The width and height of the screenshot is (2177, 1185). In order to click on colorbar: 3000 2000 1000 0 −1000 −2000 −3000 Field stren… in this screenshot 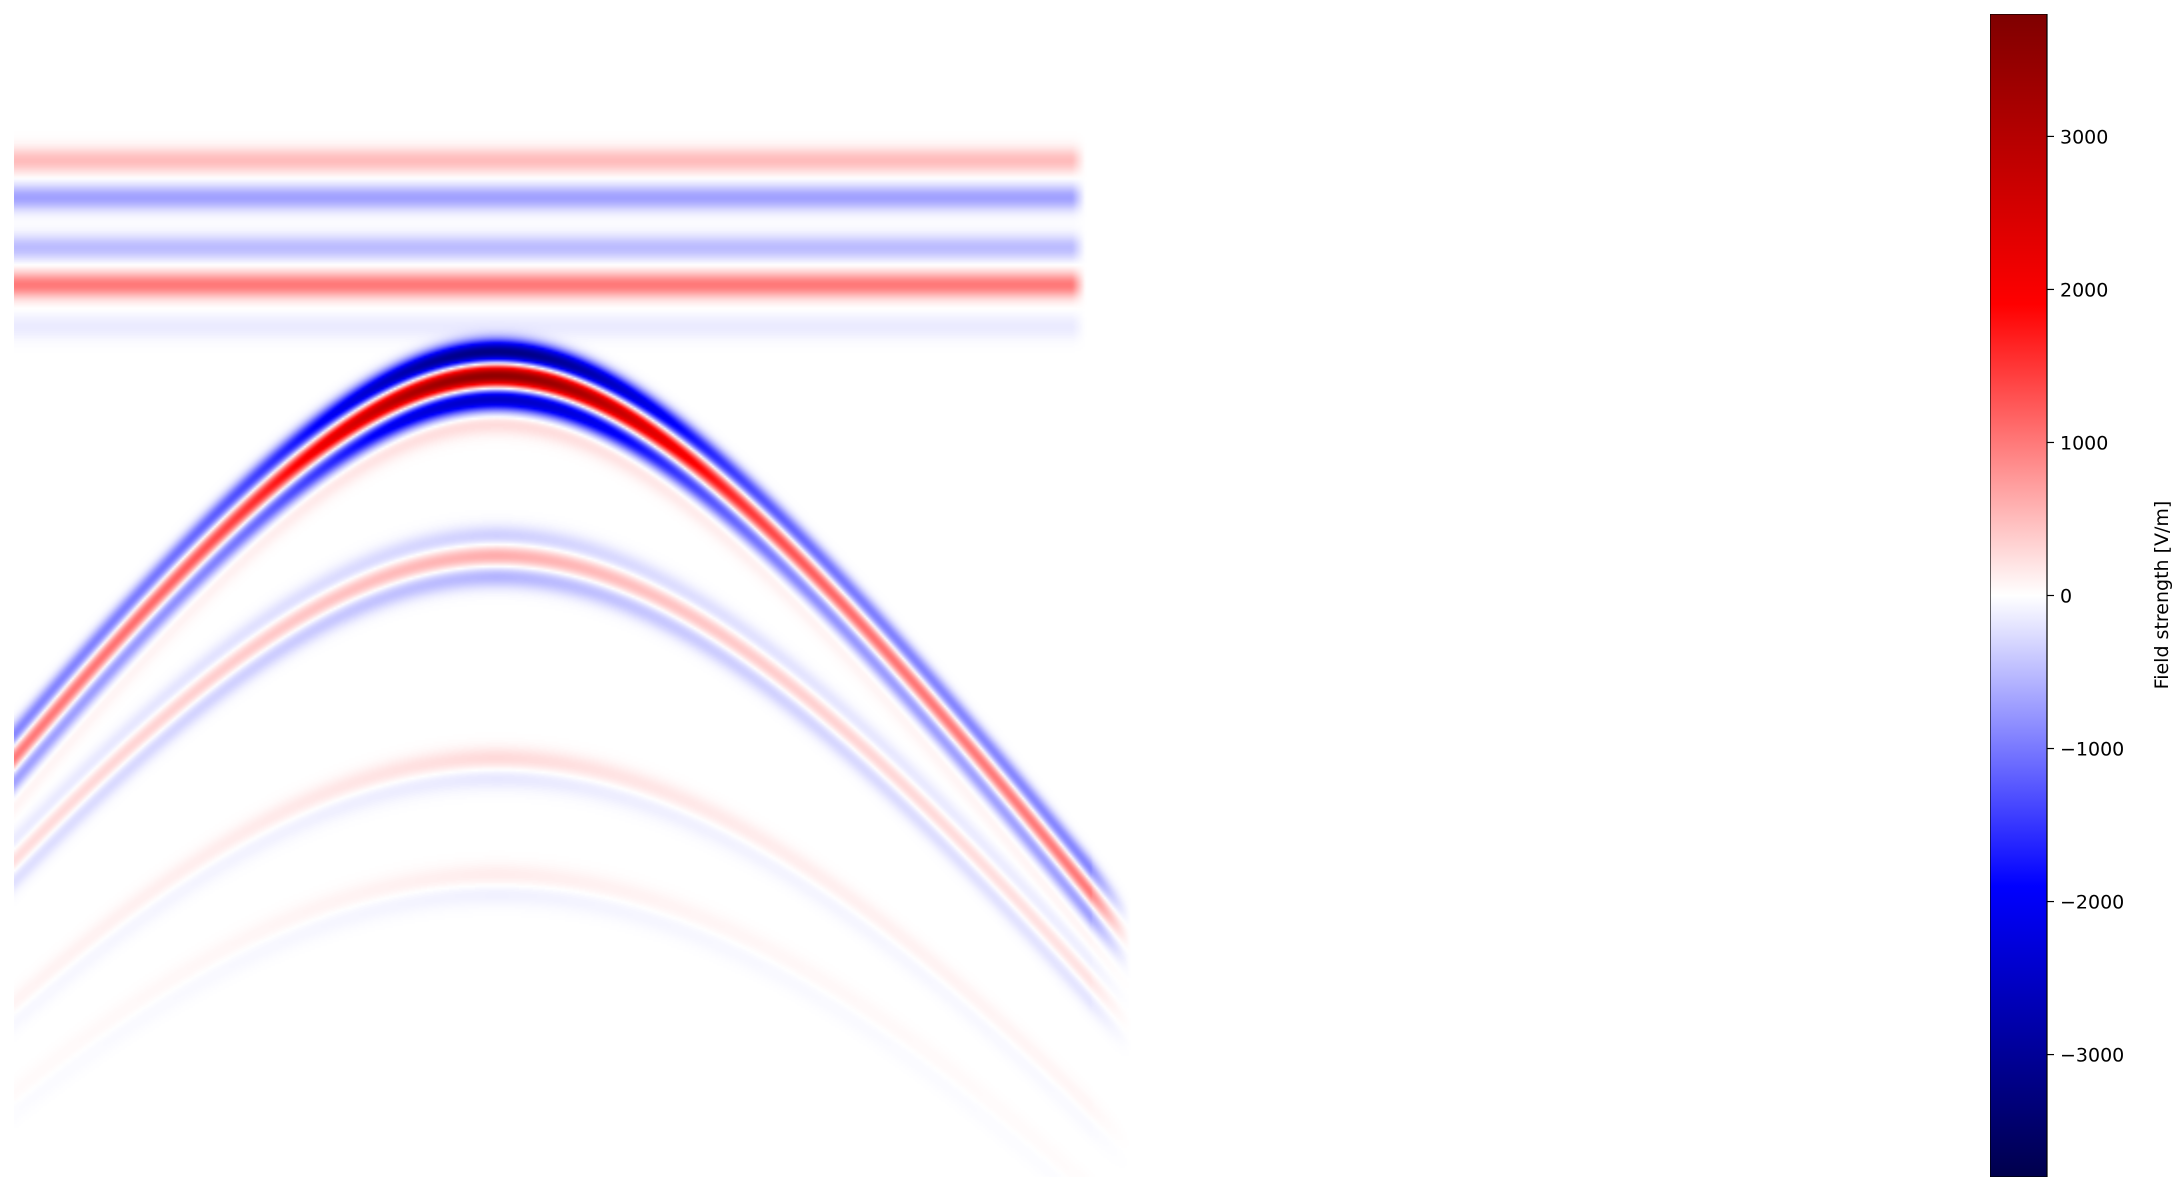, I will do `click(2081, 595)`.